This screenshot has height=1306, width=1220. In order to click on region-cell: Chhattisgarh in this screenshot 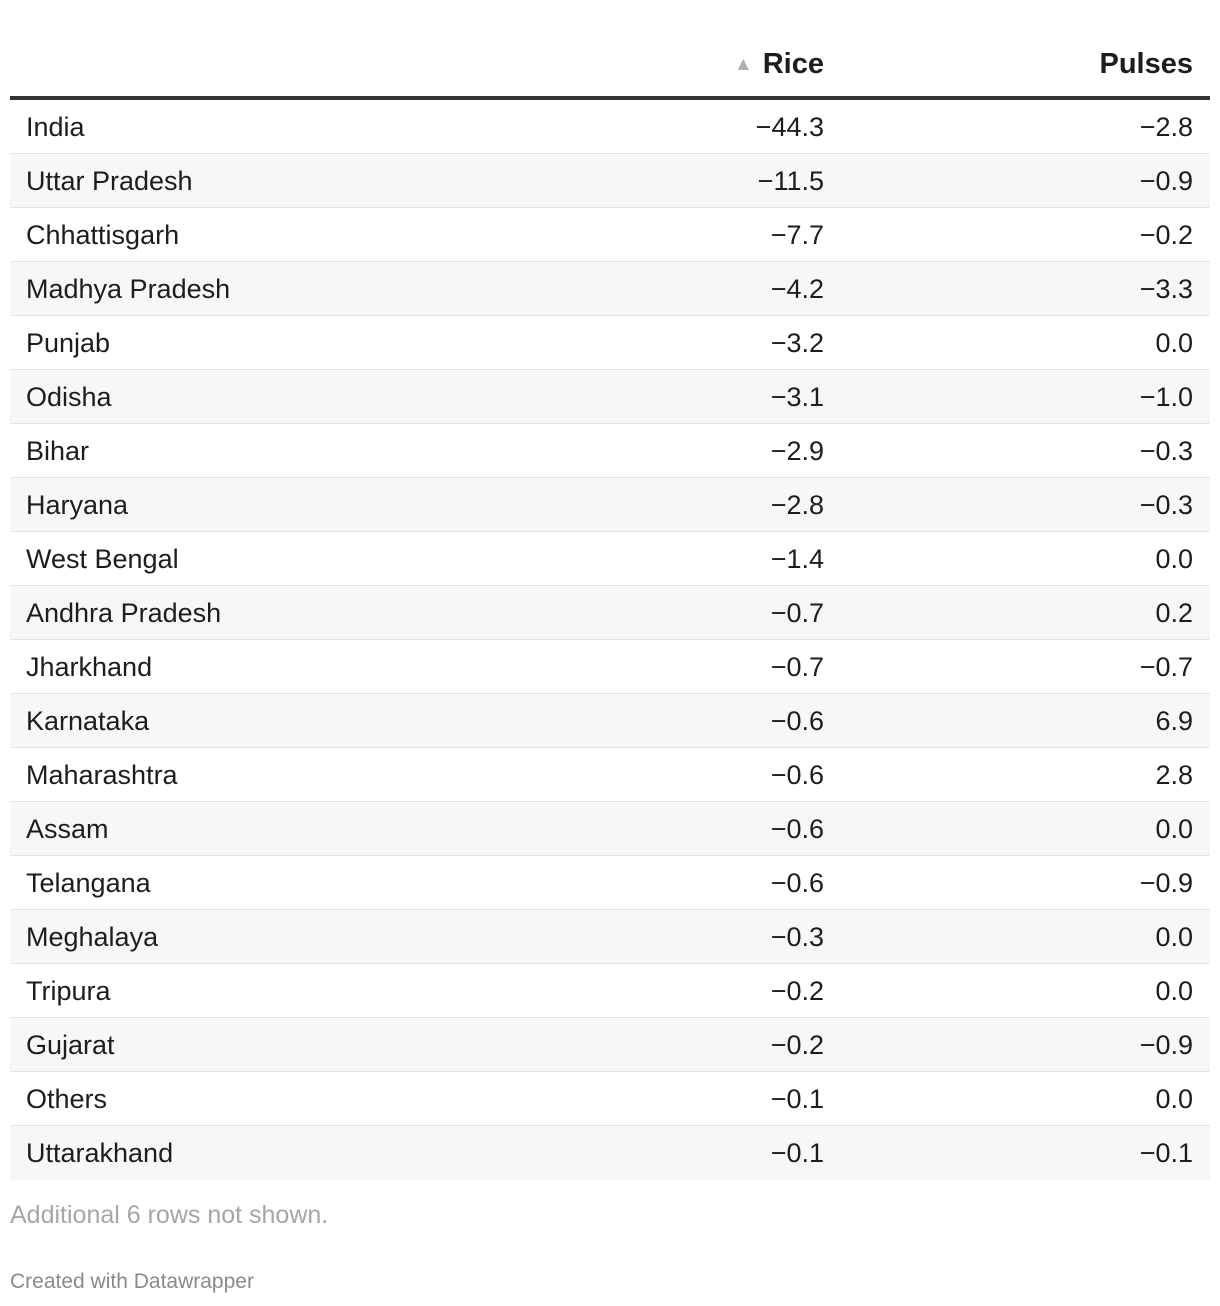, I will do `click(103, 235)`.